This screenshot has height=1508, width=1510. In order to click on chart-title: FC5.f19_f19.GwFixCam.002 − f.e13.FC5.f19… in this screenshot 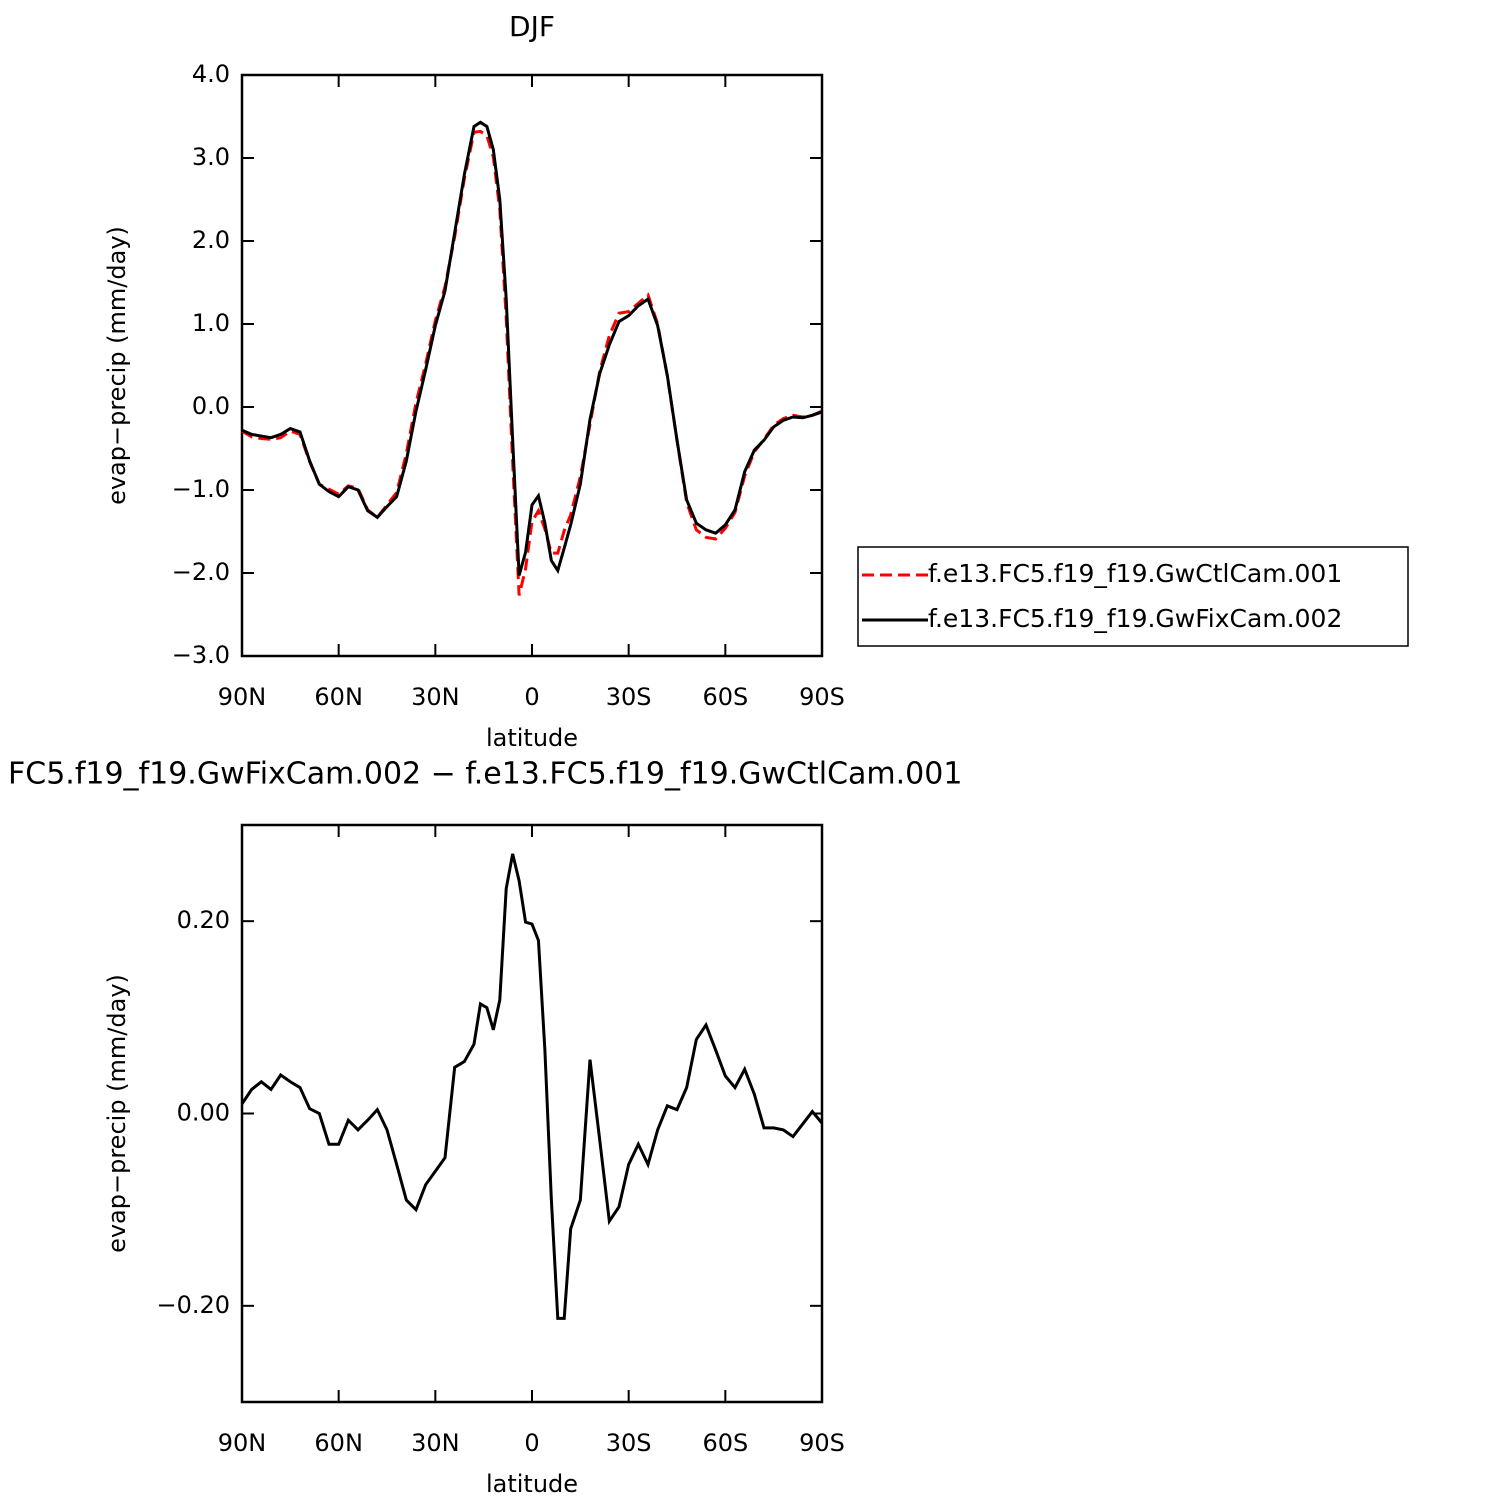, I will do `click(485, 774)`.